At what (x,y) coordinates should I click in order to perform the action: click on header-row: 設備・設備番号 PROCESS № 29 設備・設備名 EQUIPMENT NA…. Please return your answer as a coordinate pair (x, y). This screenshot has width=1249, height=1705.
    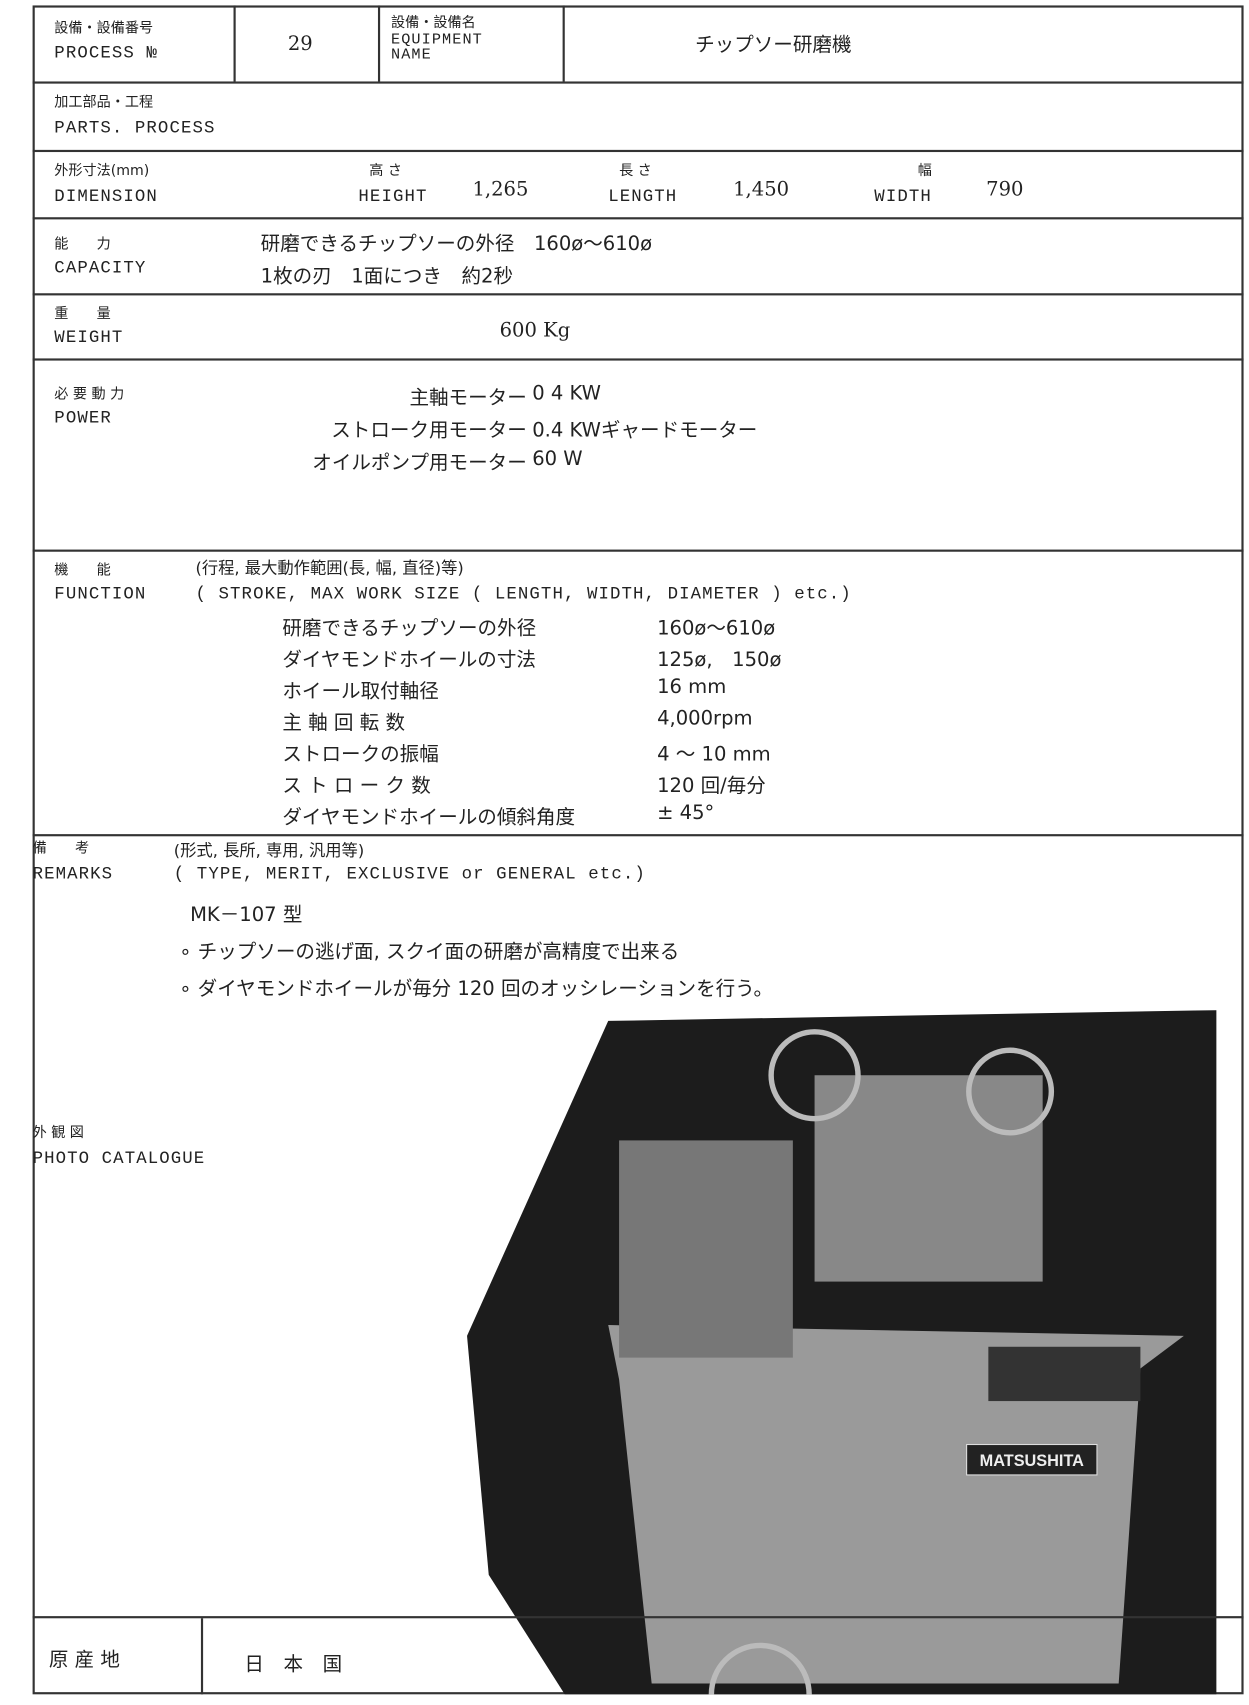
    Looking at the image, I should click on (638, 44).